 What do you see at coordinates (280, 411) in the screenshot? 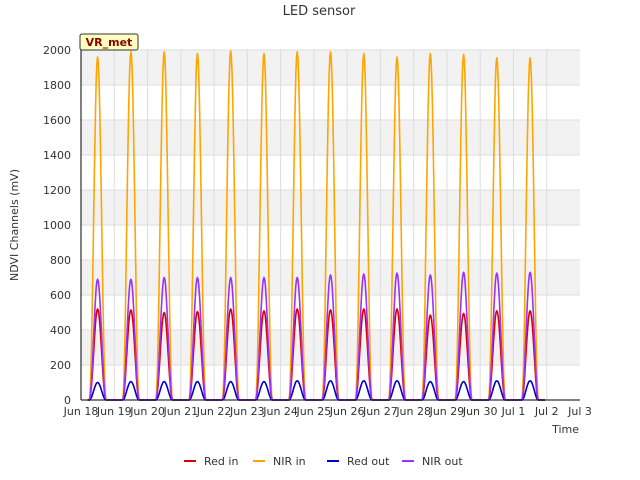
I see `x-tick-label: Jun 24` at bounding box center [280, 411].